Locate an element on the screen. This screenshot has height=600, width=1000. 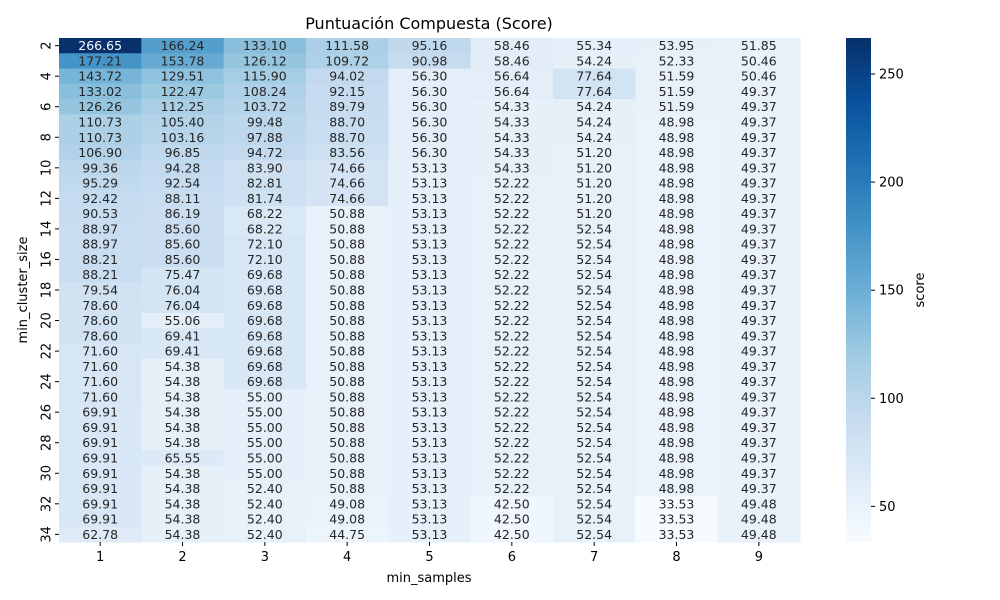
cell-value-label: 56.64 is located at coordinates (512, 91).